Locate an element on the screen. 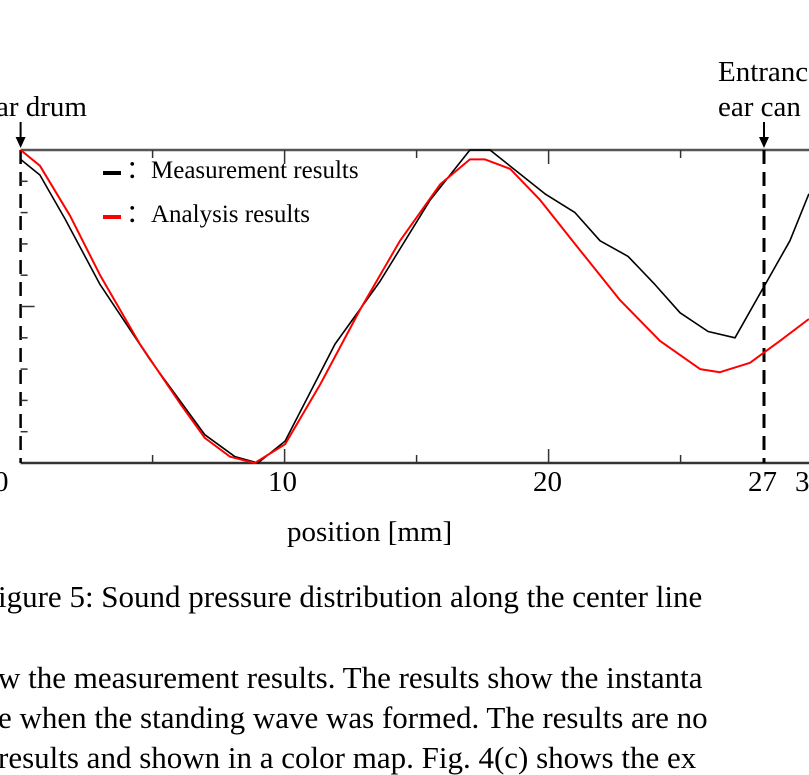  entrance-label-line2: ear can is located at coordinates (759, 107).